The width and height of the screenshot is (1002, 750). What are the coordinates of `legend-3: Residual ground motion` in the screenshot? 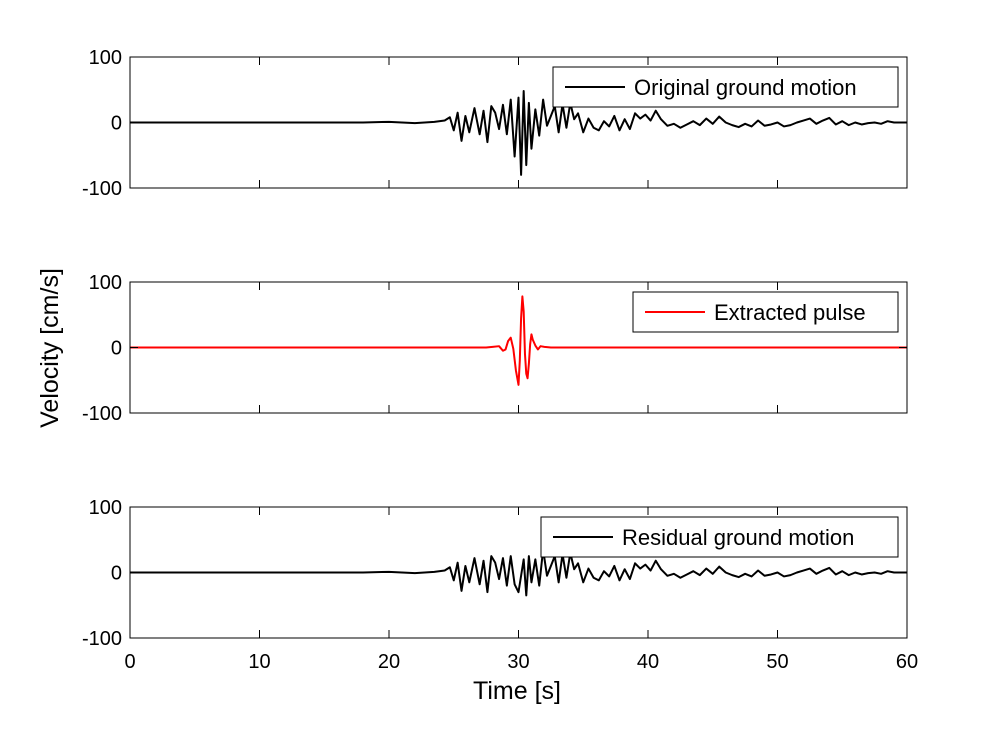 It's located at (719, 537).